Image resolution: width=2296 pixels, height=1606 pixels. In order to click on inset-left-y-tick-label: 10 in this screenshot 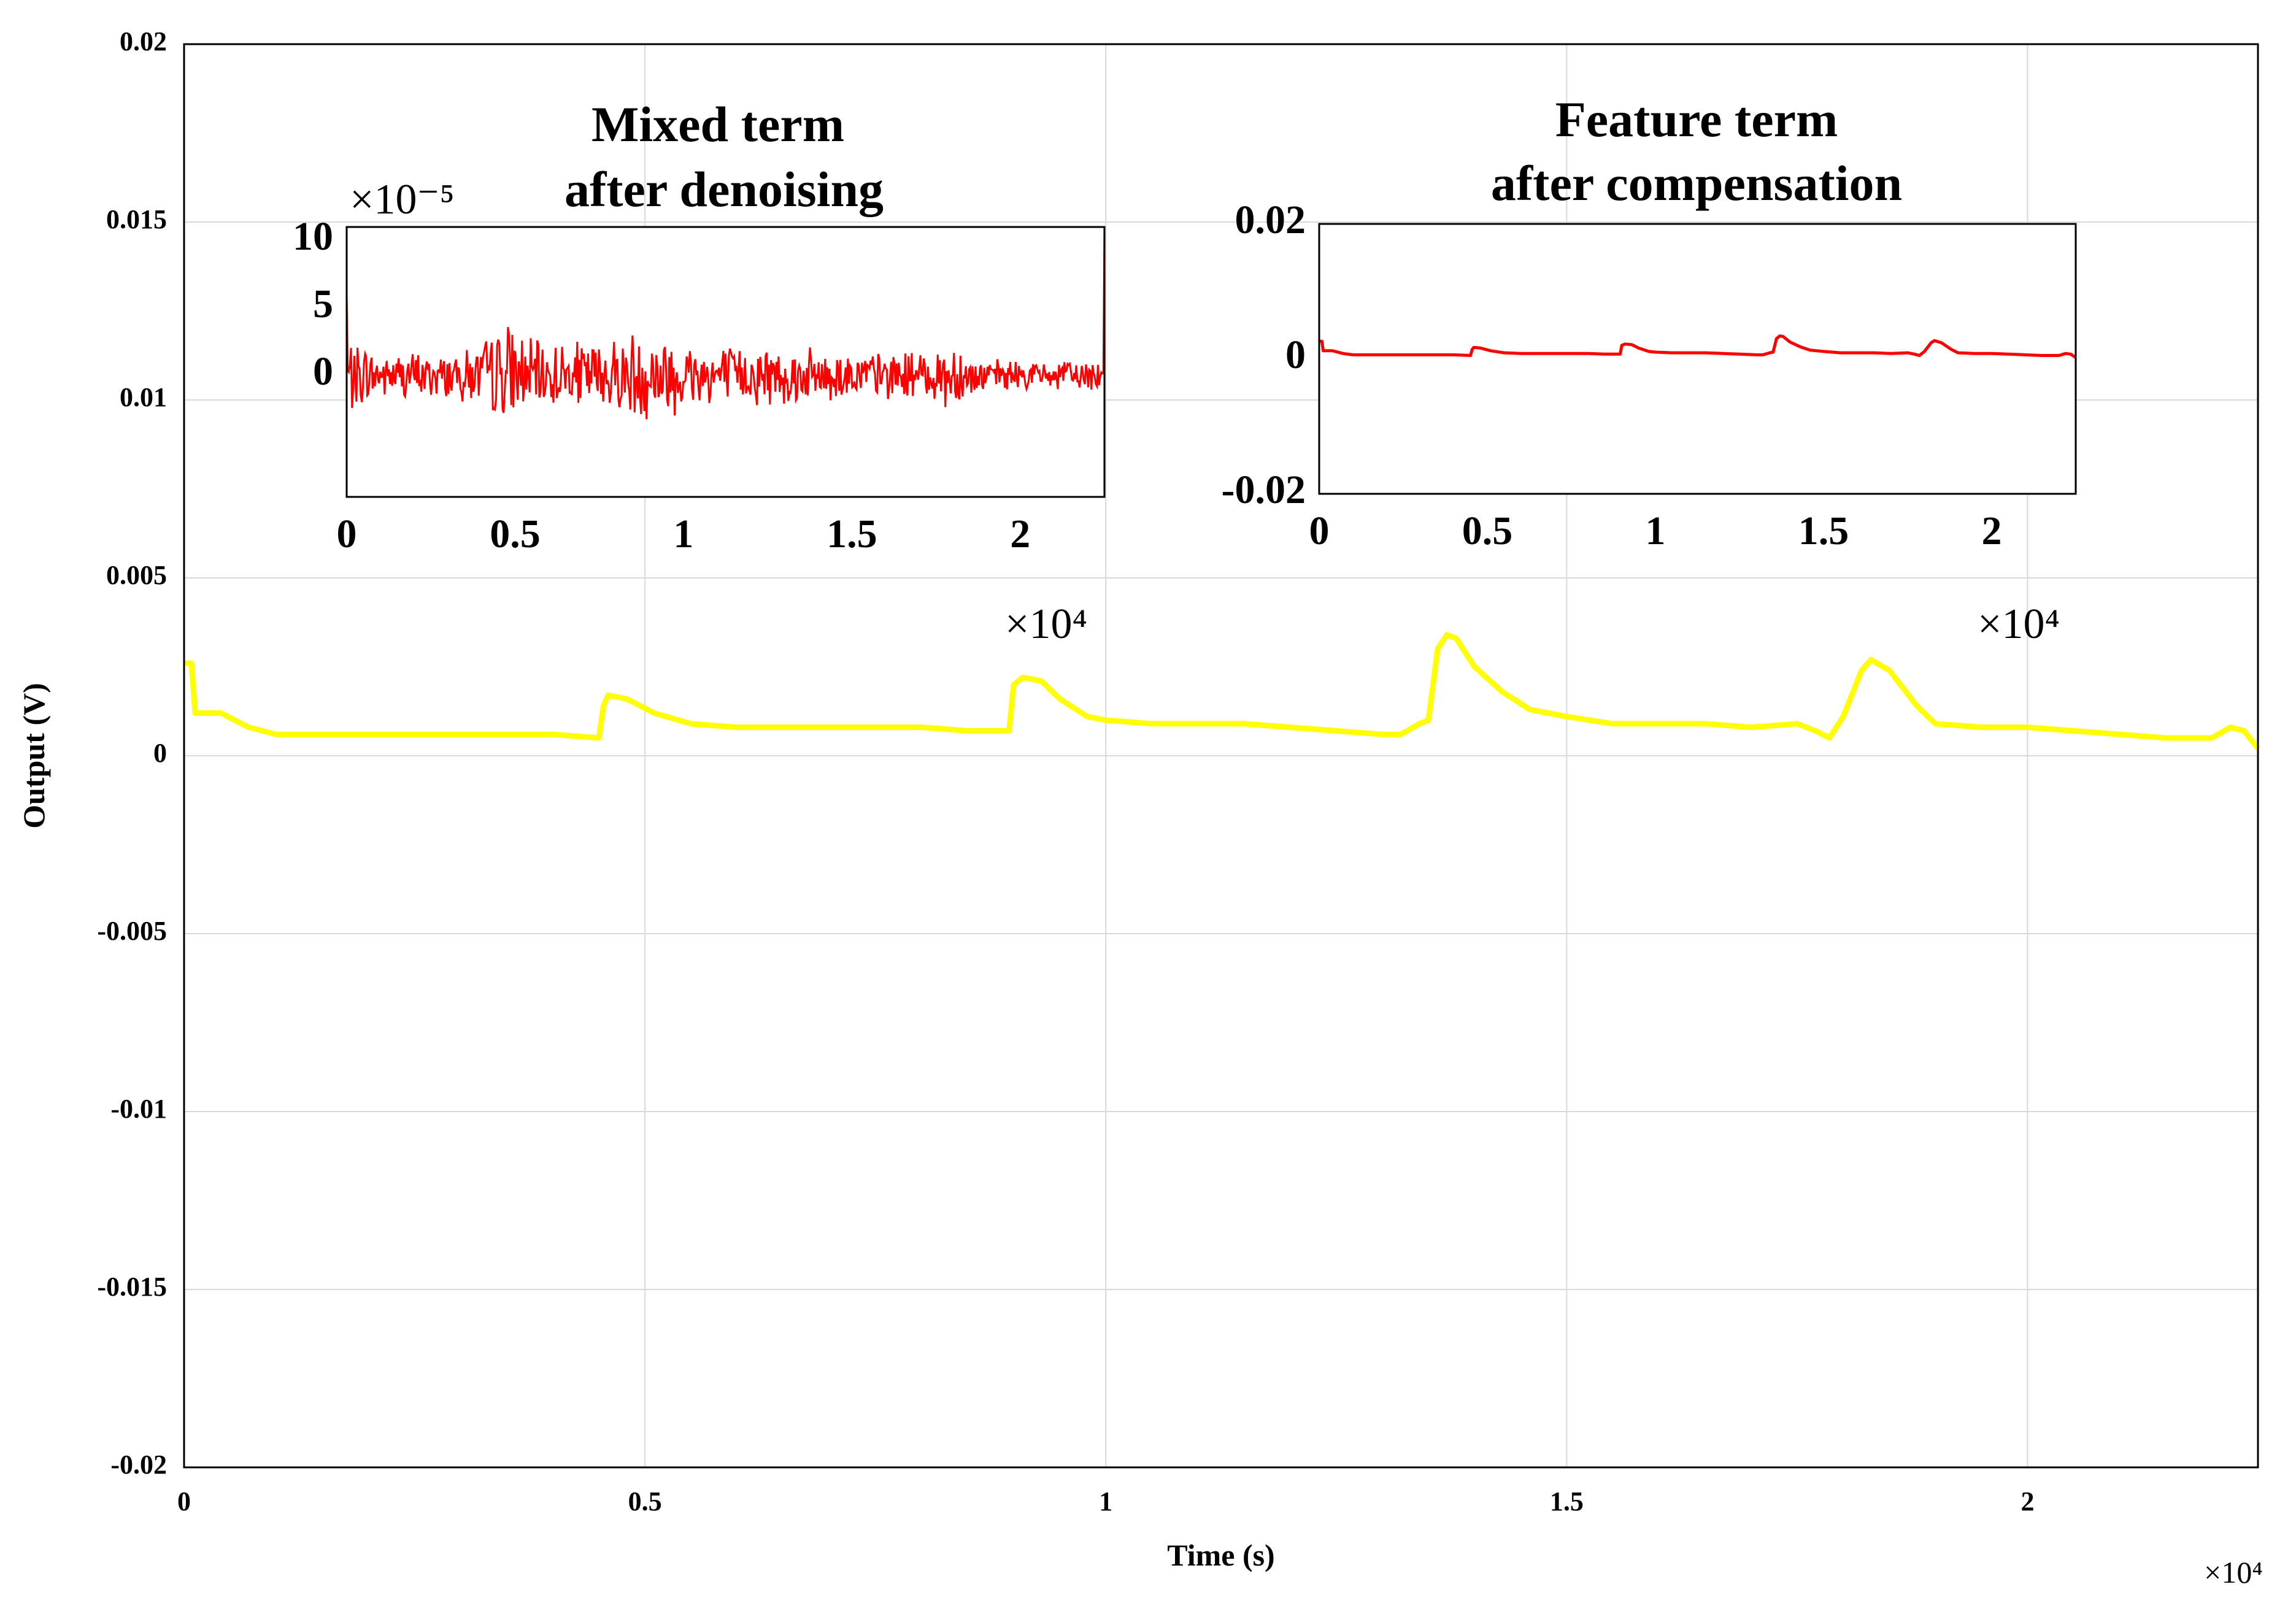, I will do `click(313, 237)`.